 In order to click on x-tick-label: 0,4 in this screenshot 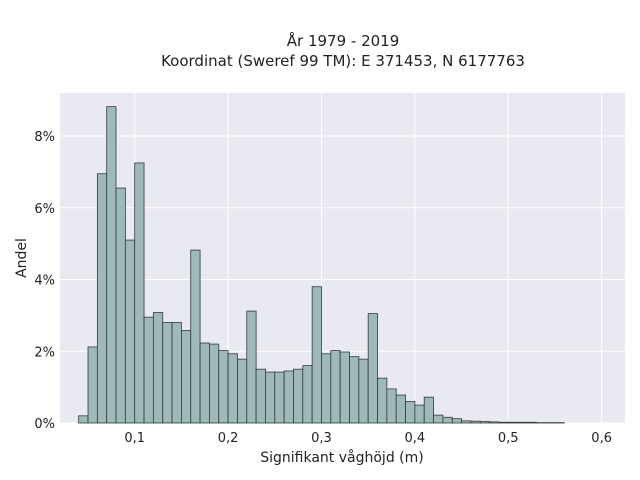, I will do `click(415, 438)`.